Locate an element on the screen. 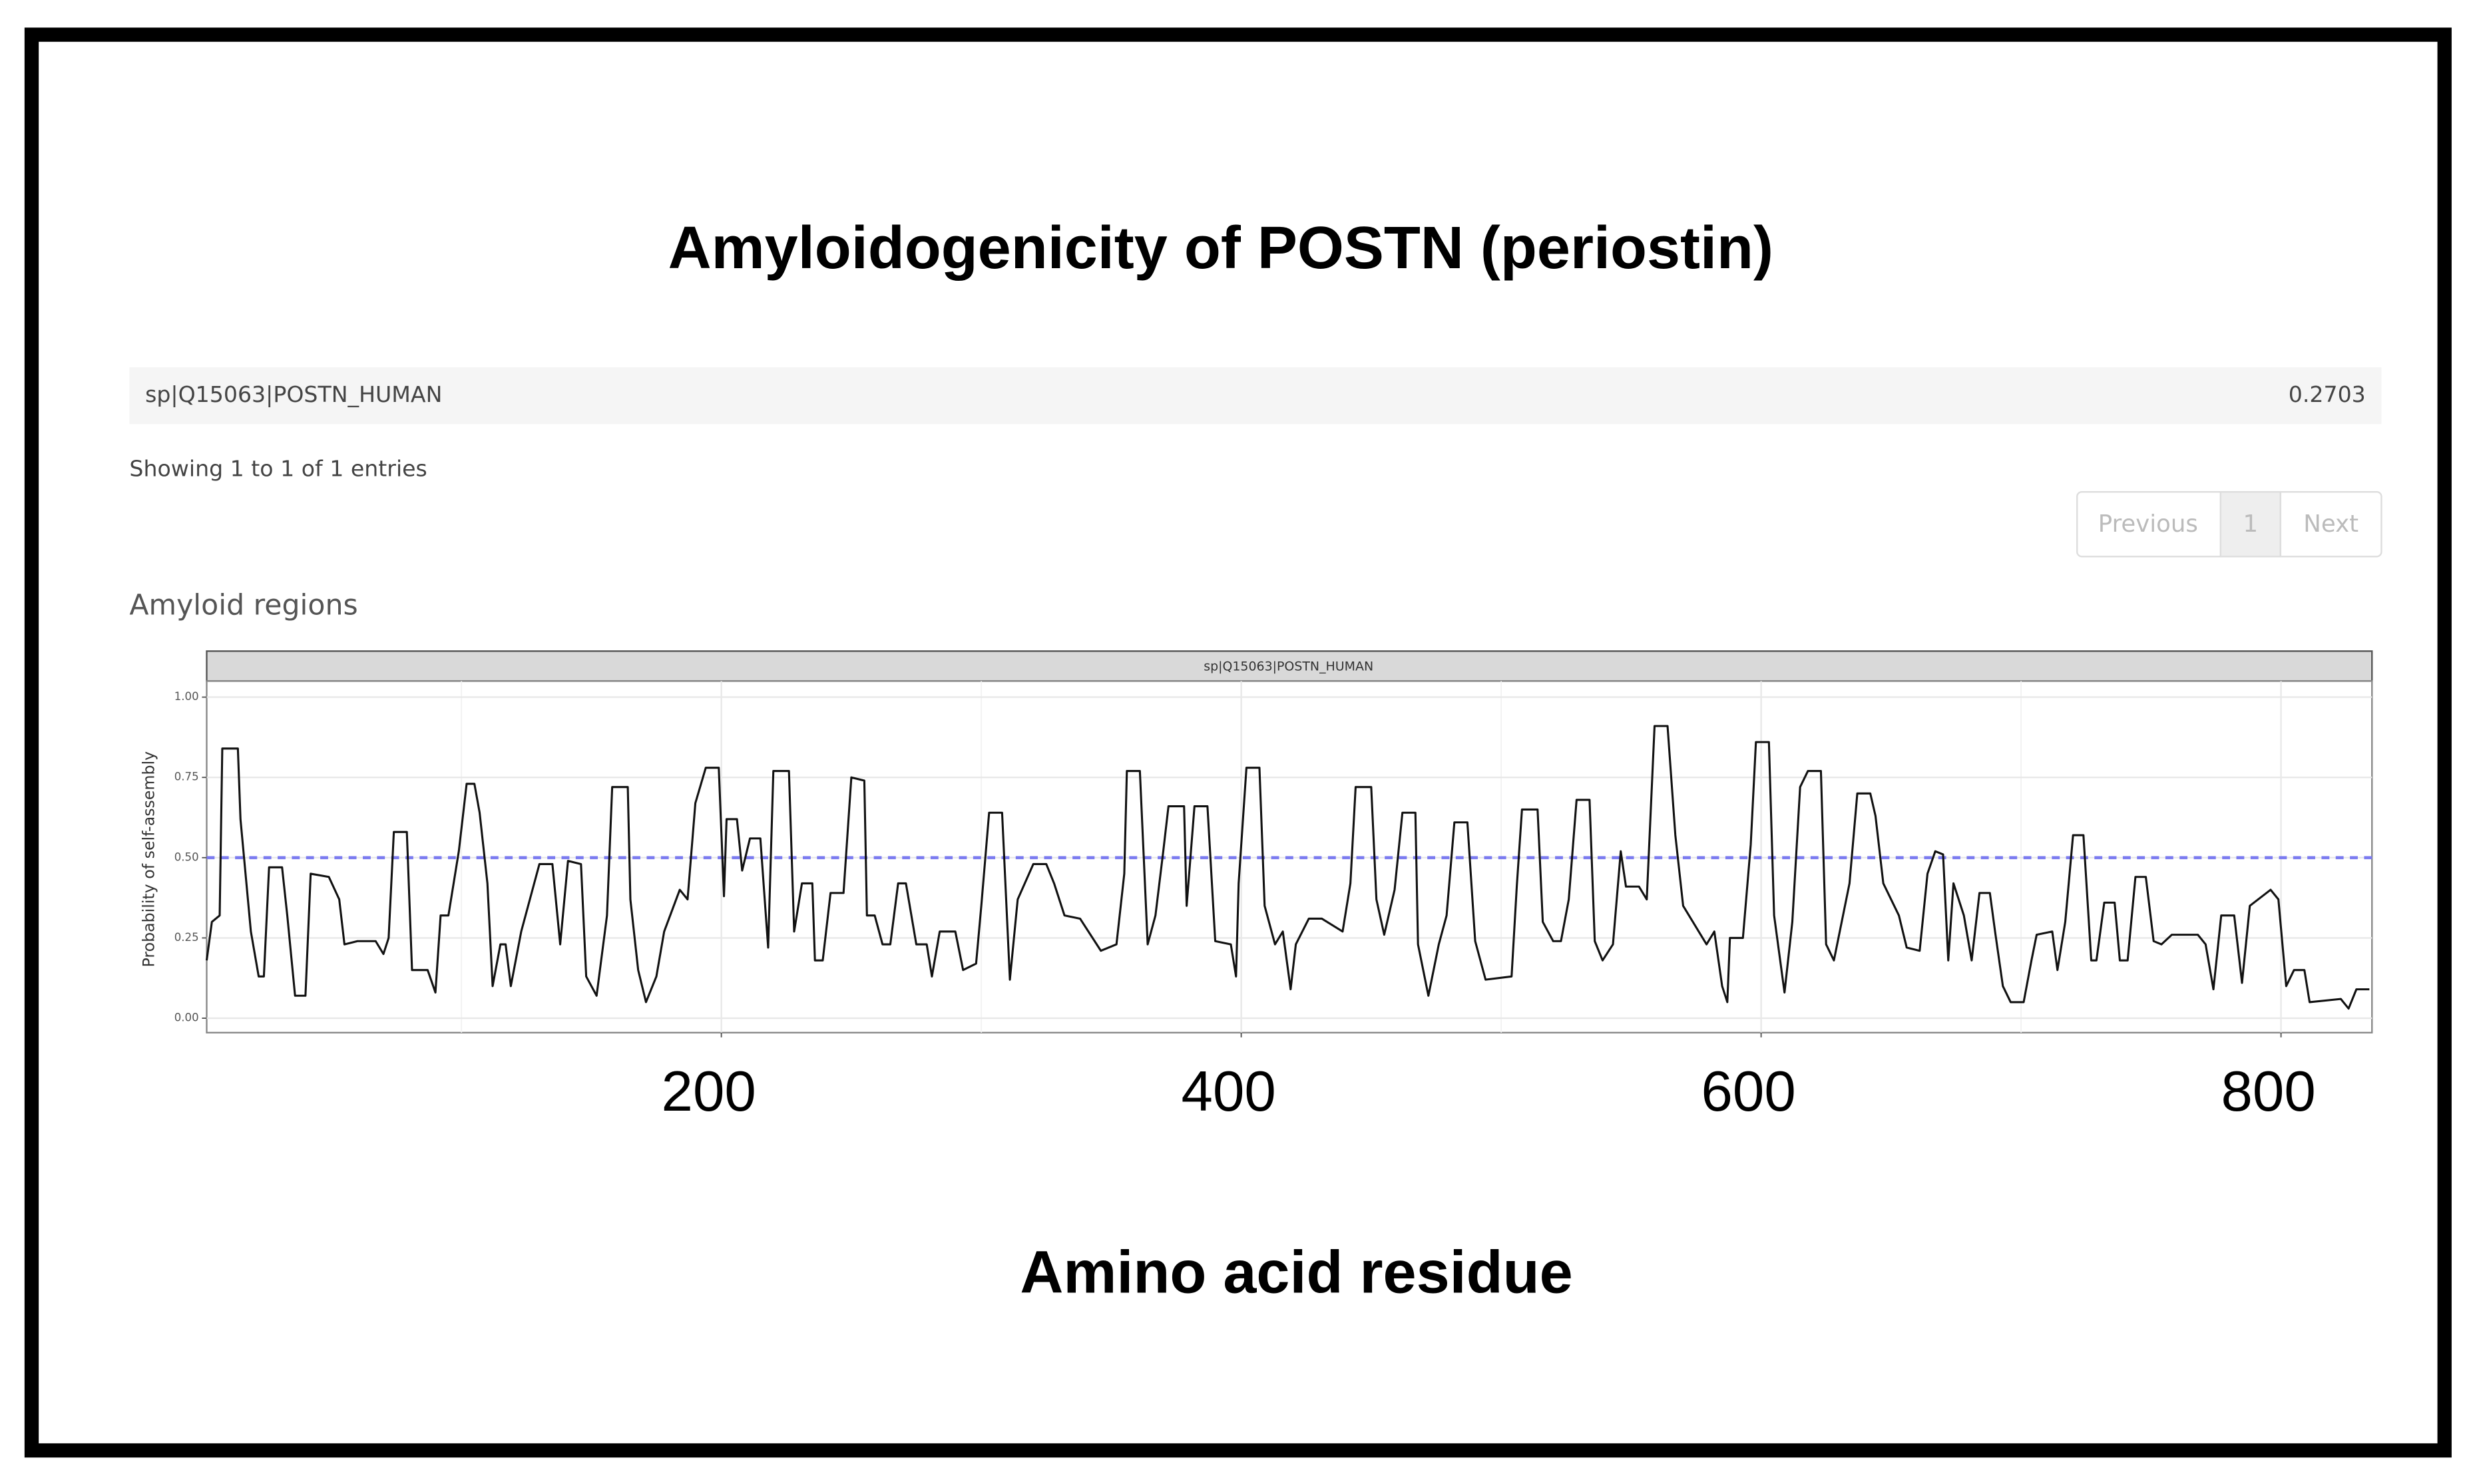  page-title: Amyloidogenicity of POSTN (periostin) is located at coordinates (1220, 248).